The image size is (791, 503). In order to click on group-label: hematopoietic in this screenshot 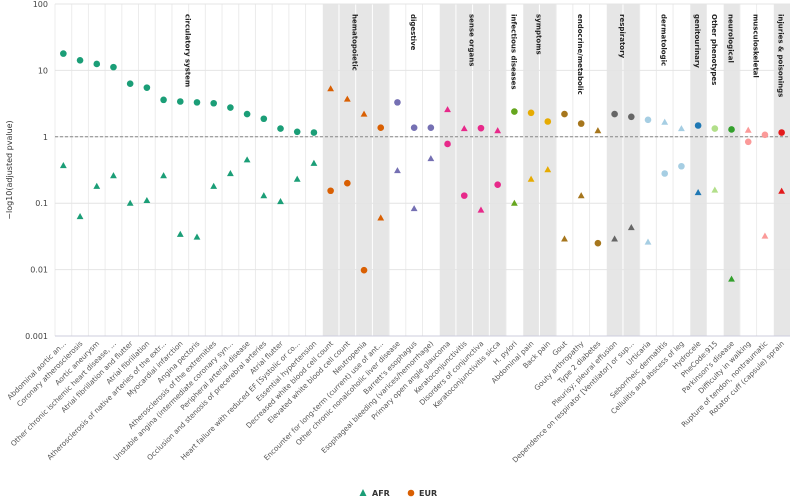, I will do `click(355, 42)`.